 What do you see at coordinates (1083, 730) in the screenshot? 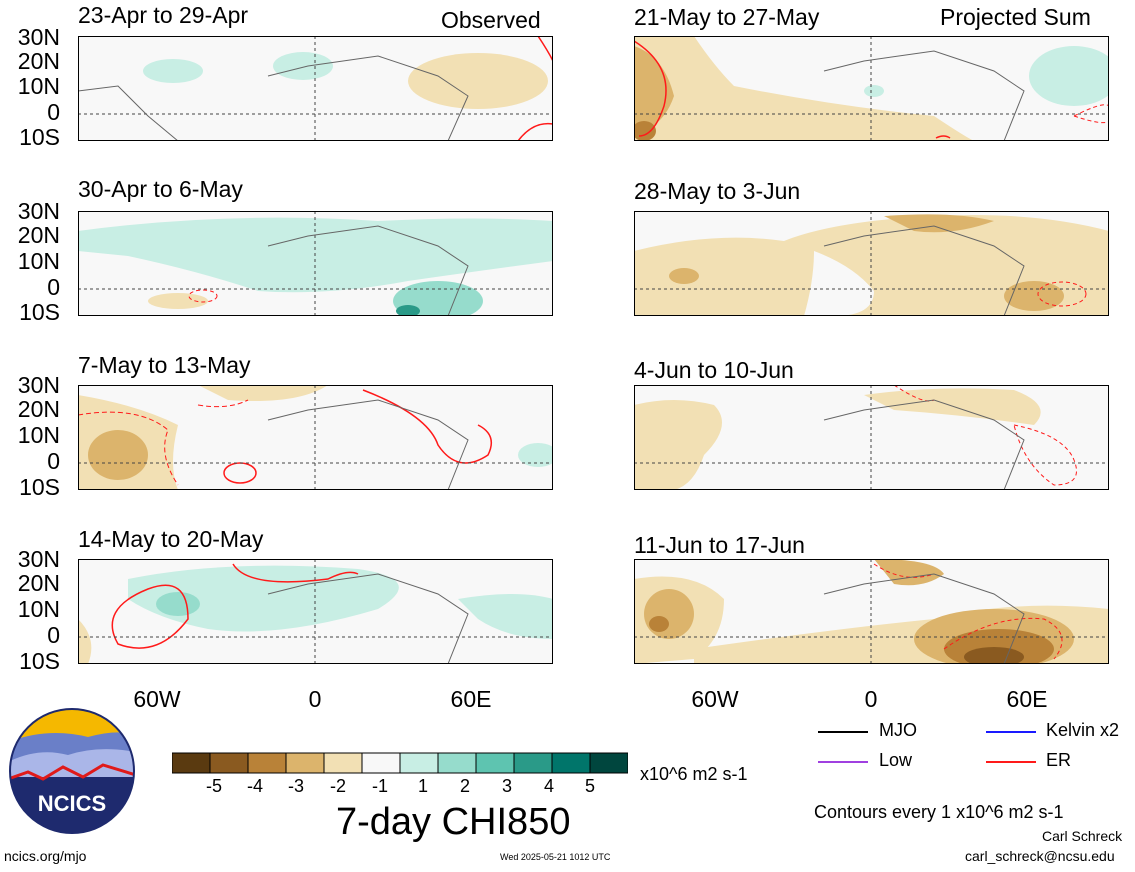
I see `legend-label: Kelvin x2` at bounding box center [1083, 730].